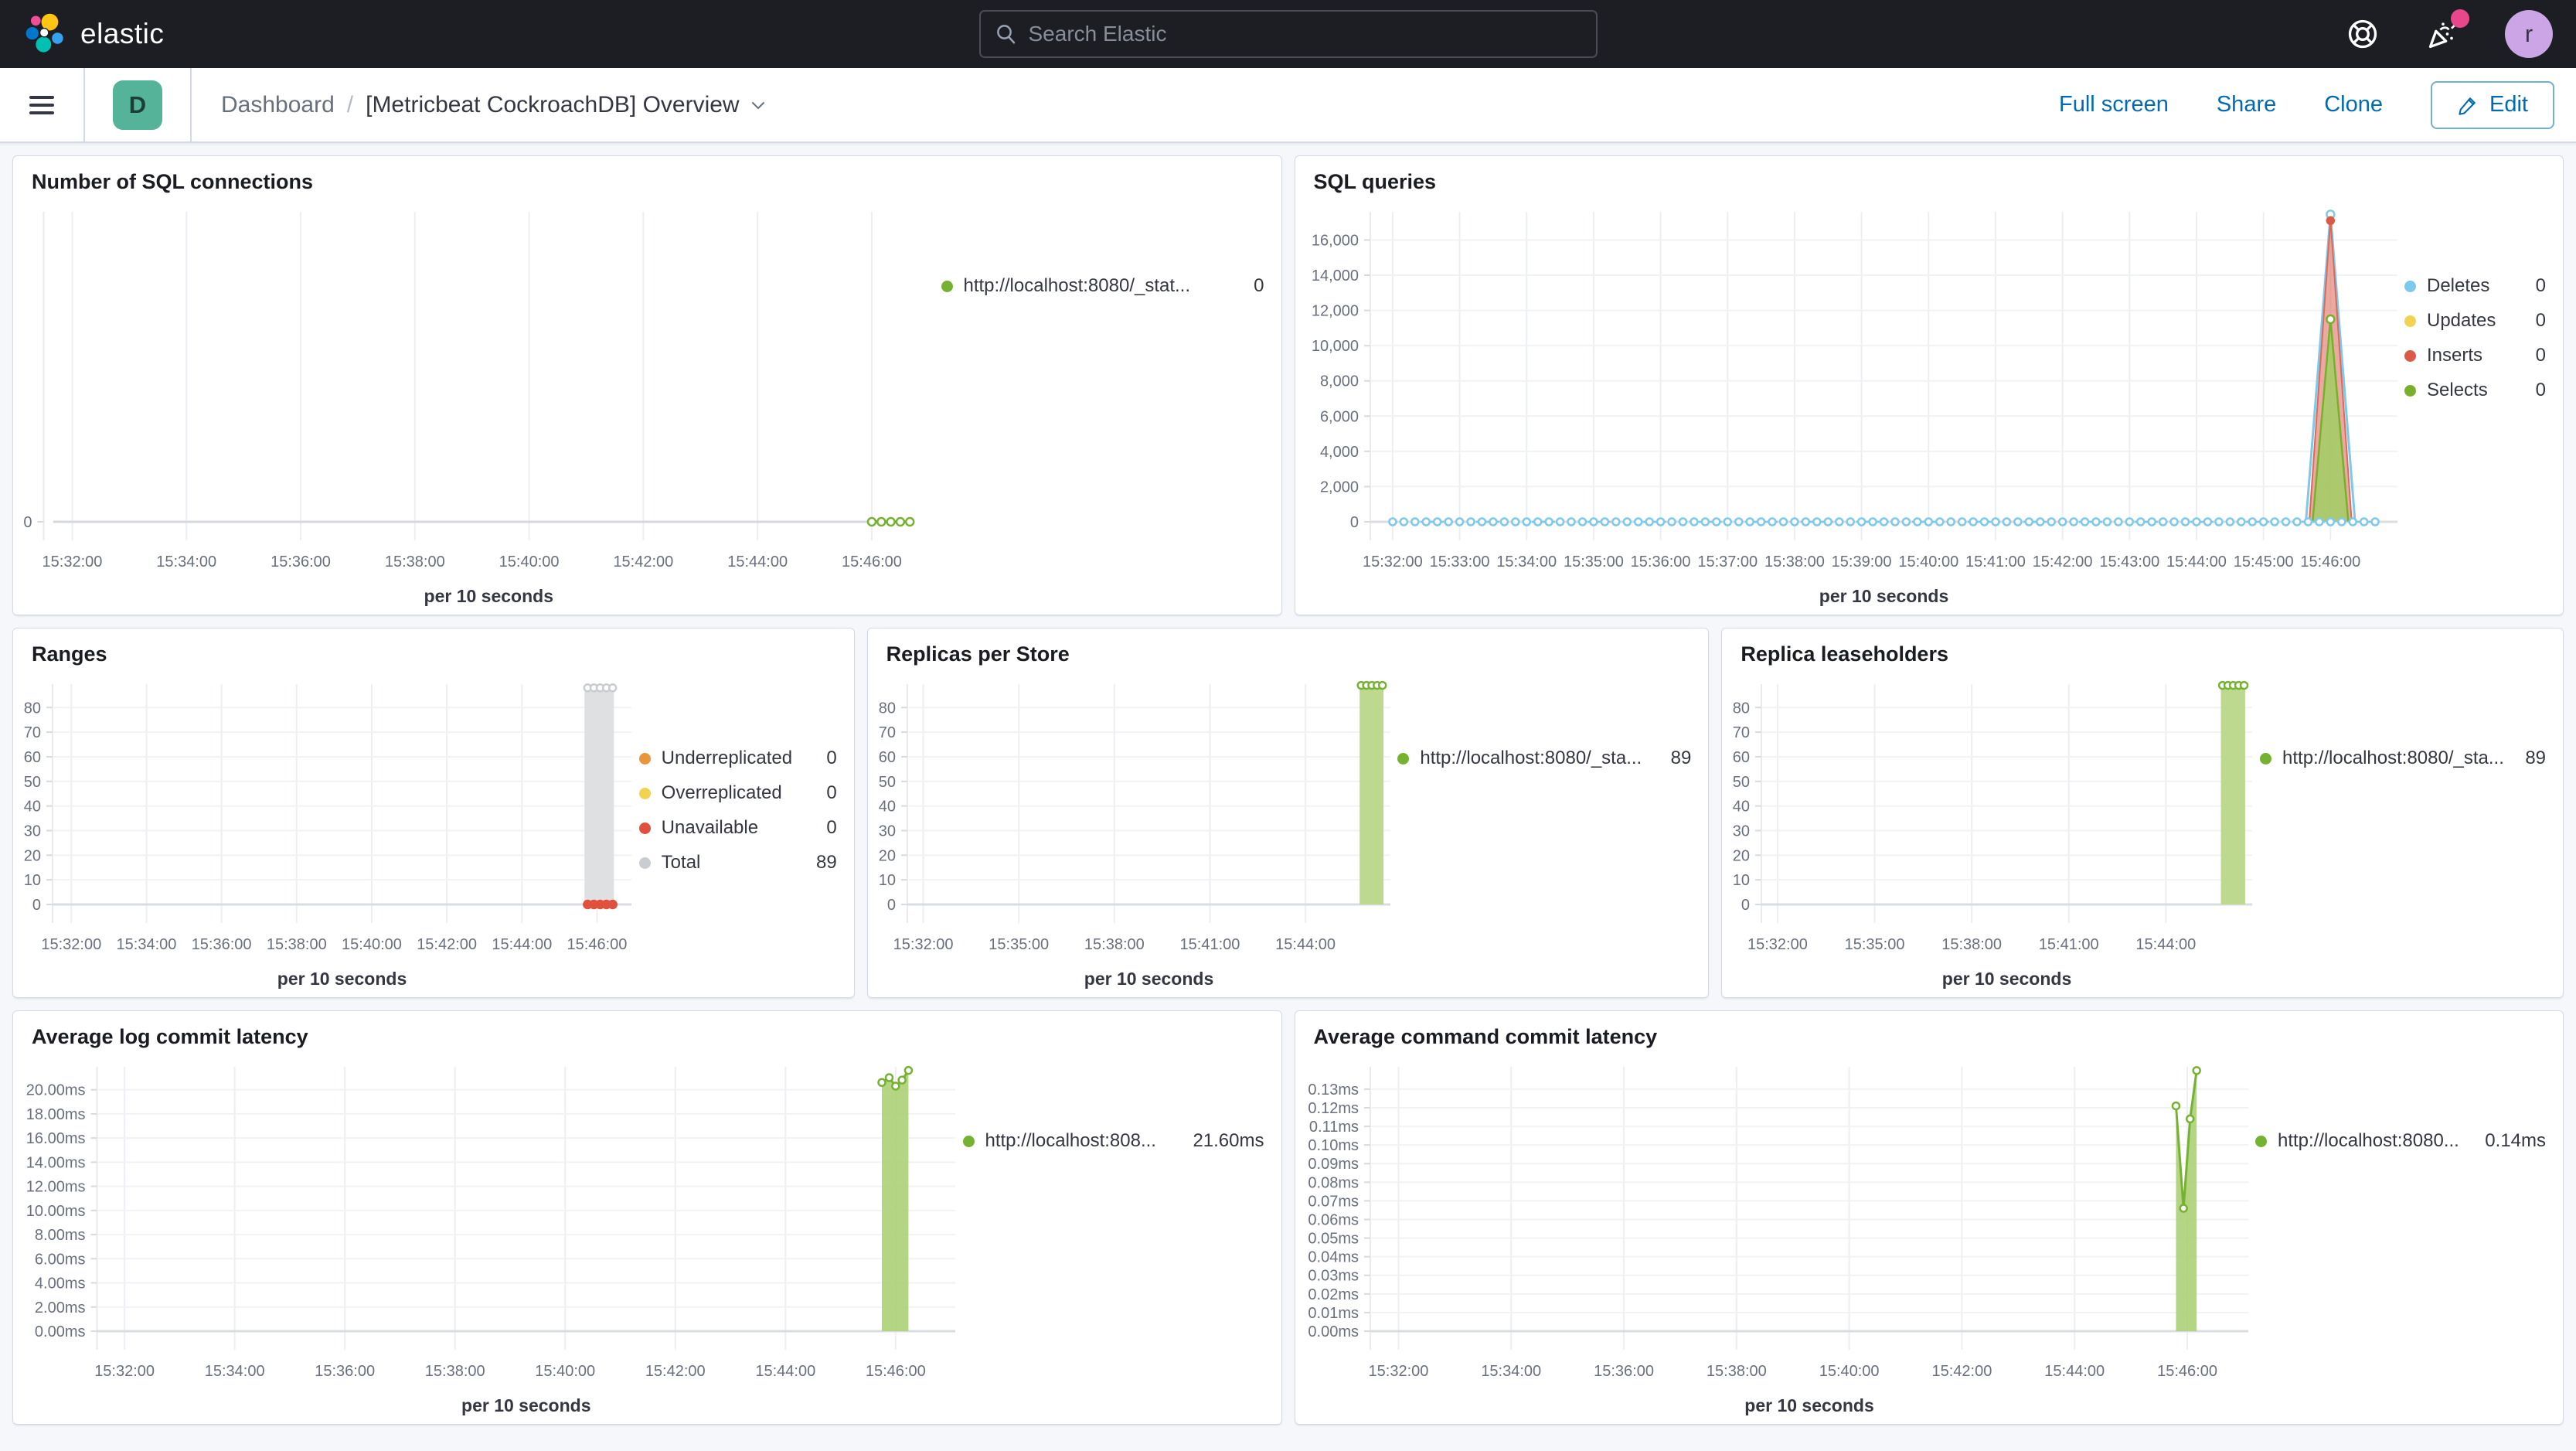  I want to click on edit-button: Edit, so click(2492, 104).